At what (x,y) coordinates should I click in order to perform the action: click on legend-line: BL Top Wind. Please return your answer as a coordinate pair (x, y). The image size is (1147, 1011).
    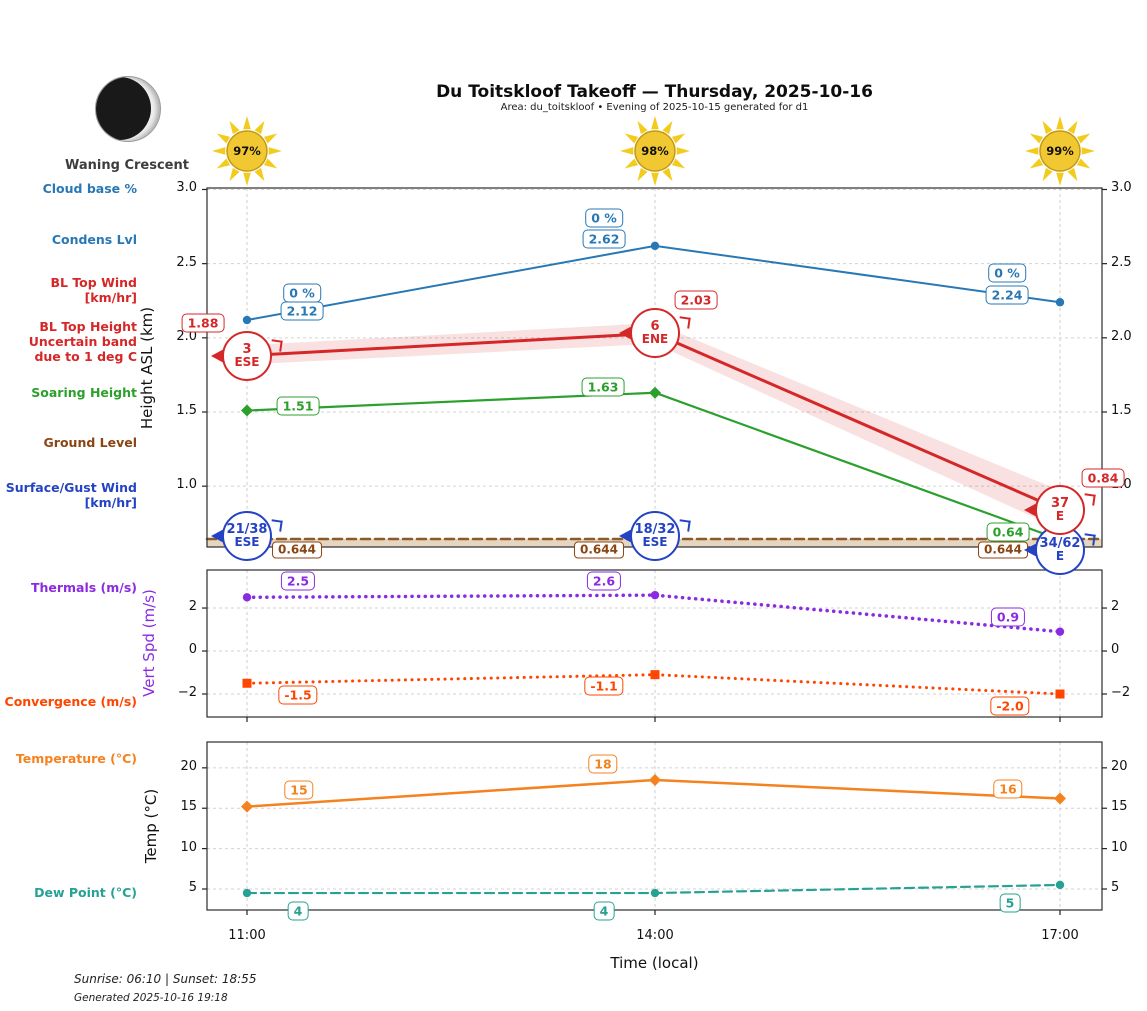
    Looking at the image, I should click on (93, 282).